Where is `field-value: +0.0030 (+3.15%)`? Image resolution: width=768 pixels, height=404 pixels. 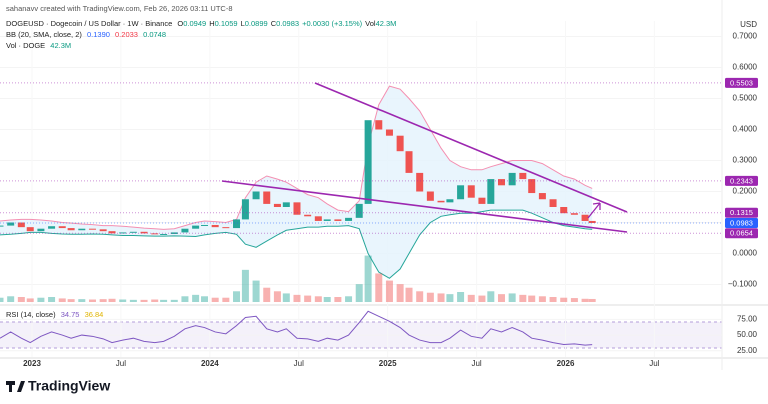
field-value: +0.0030 (+3.15%) is located at coordinates (332, 23).